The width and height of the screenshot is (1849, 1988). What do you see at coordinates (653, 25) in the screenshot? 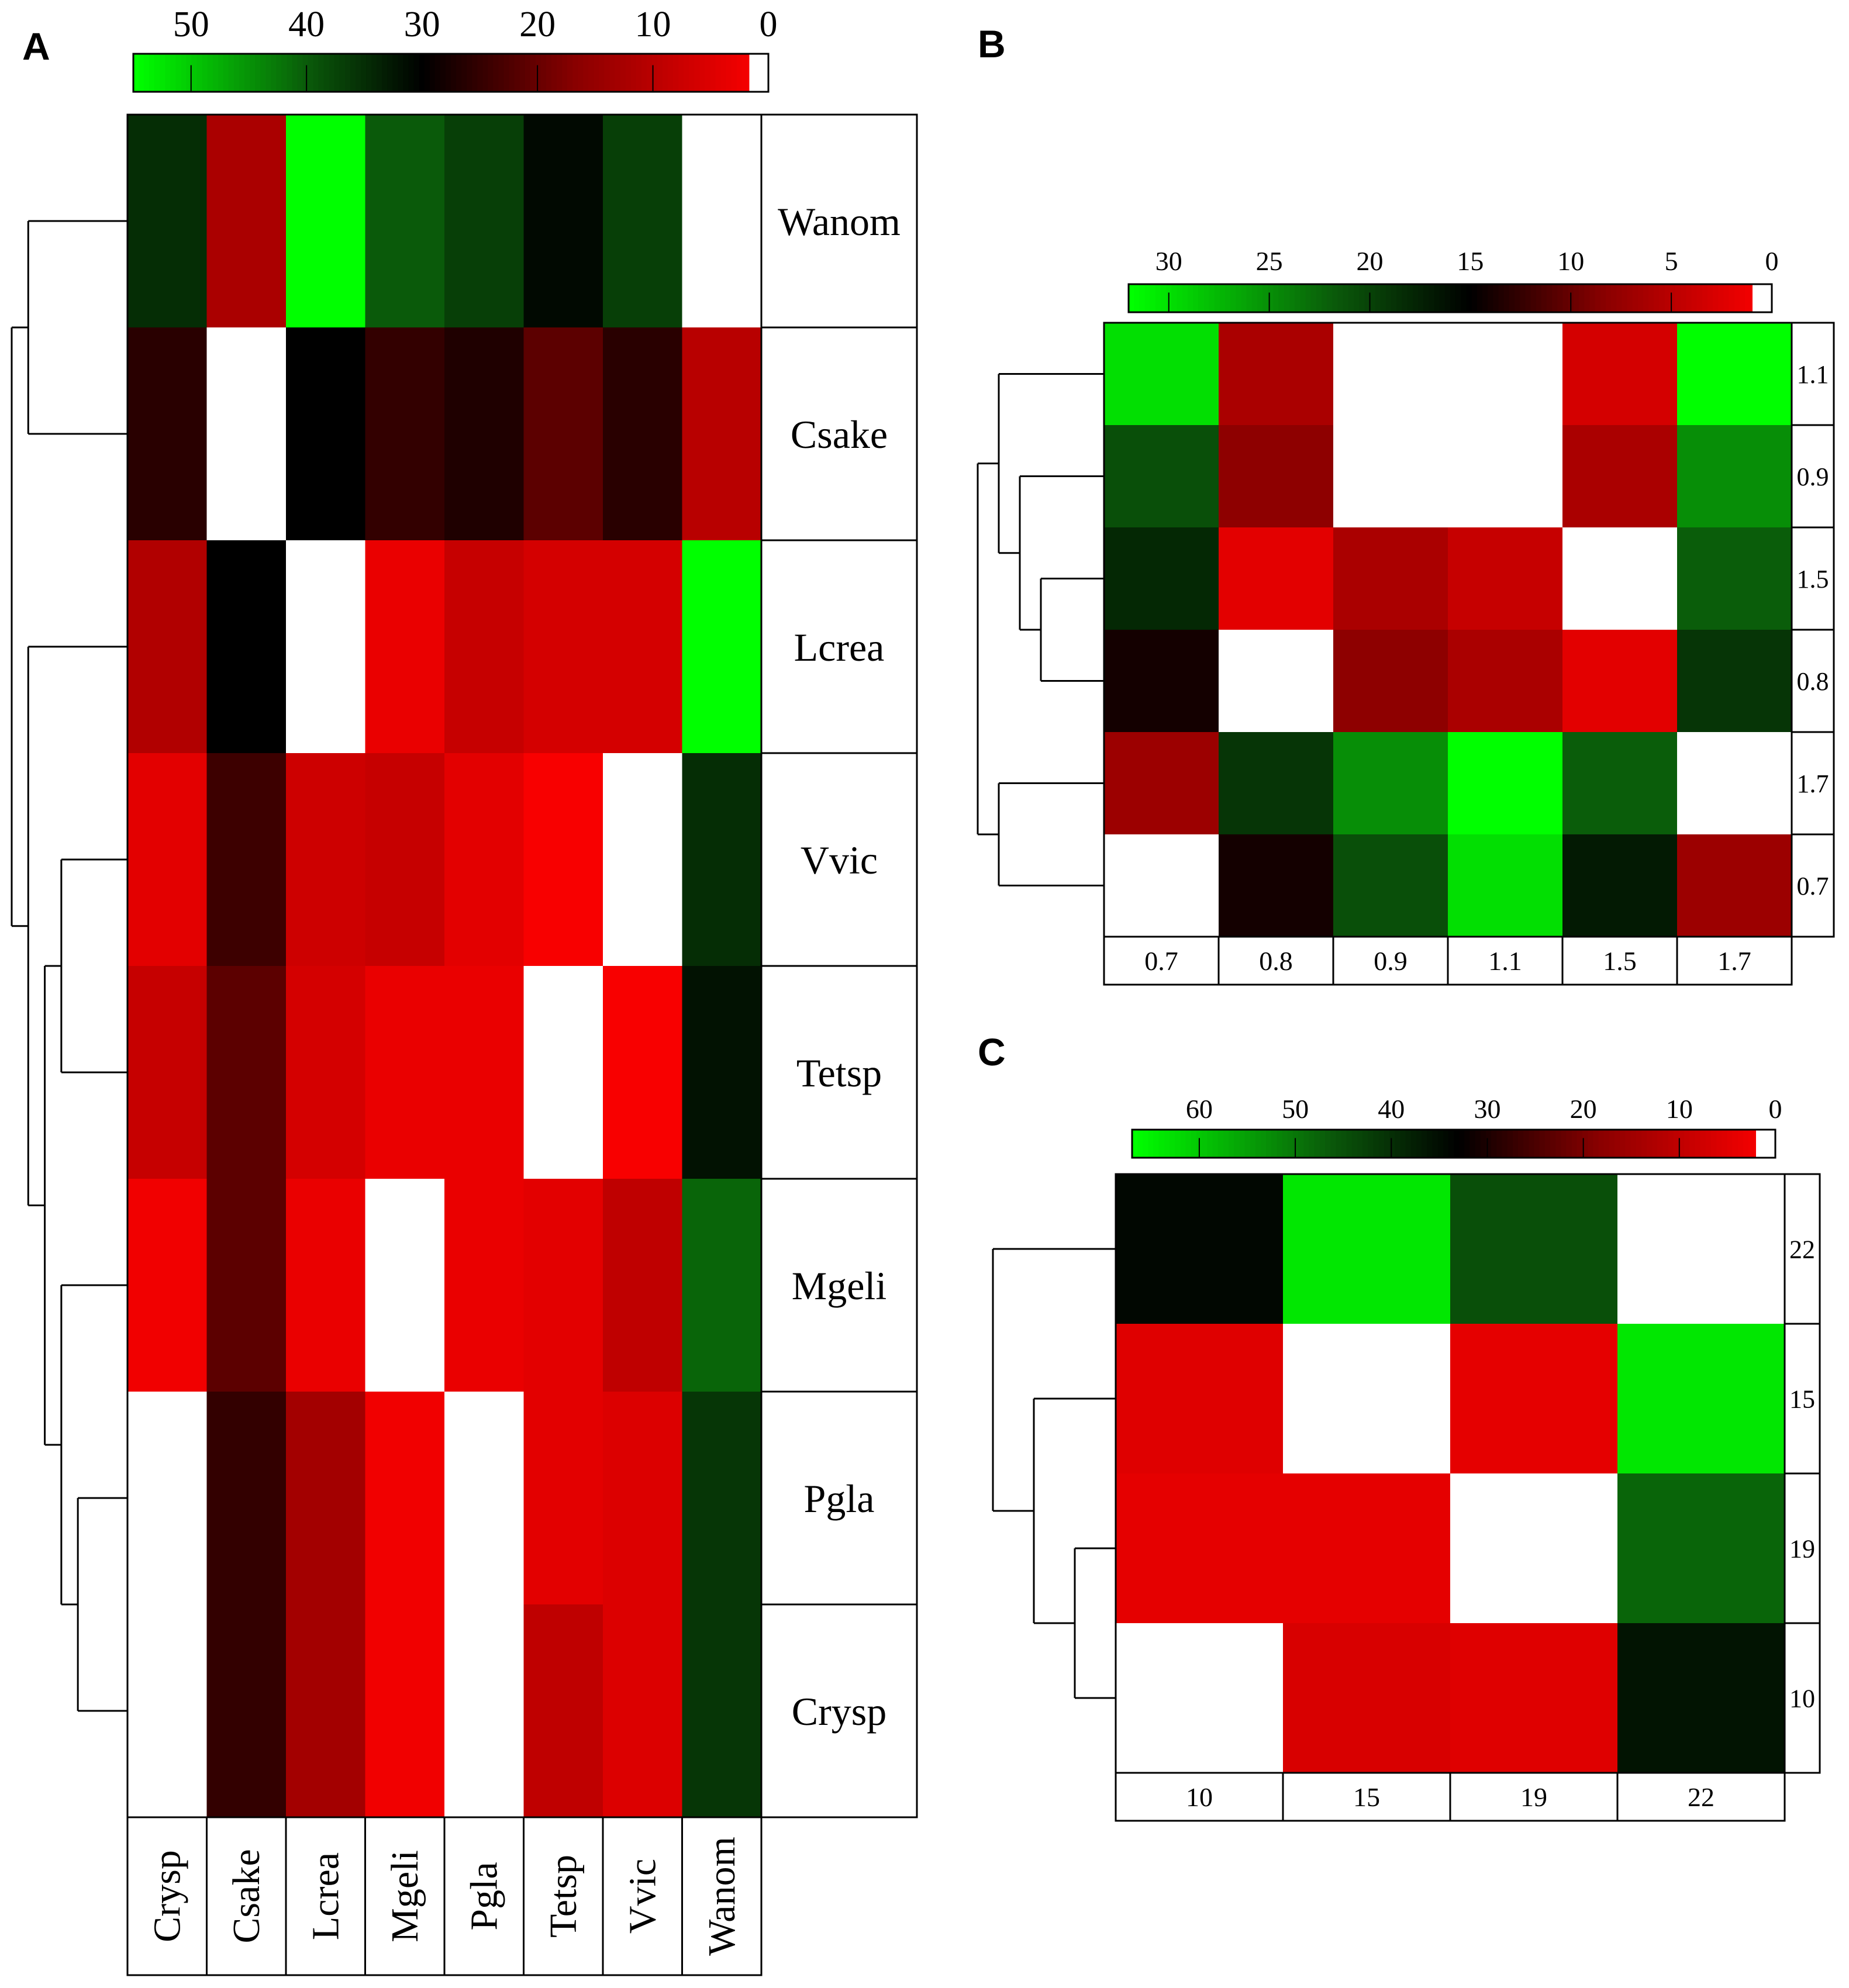
I see `colorbar-tick-label: 10` at bounding box center [653, 25].